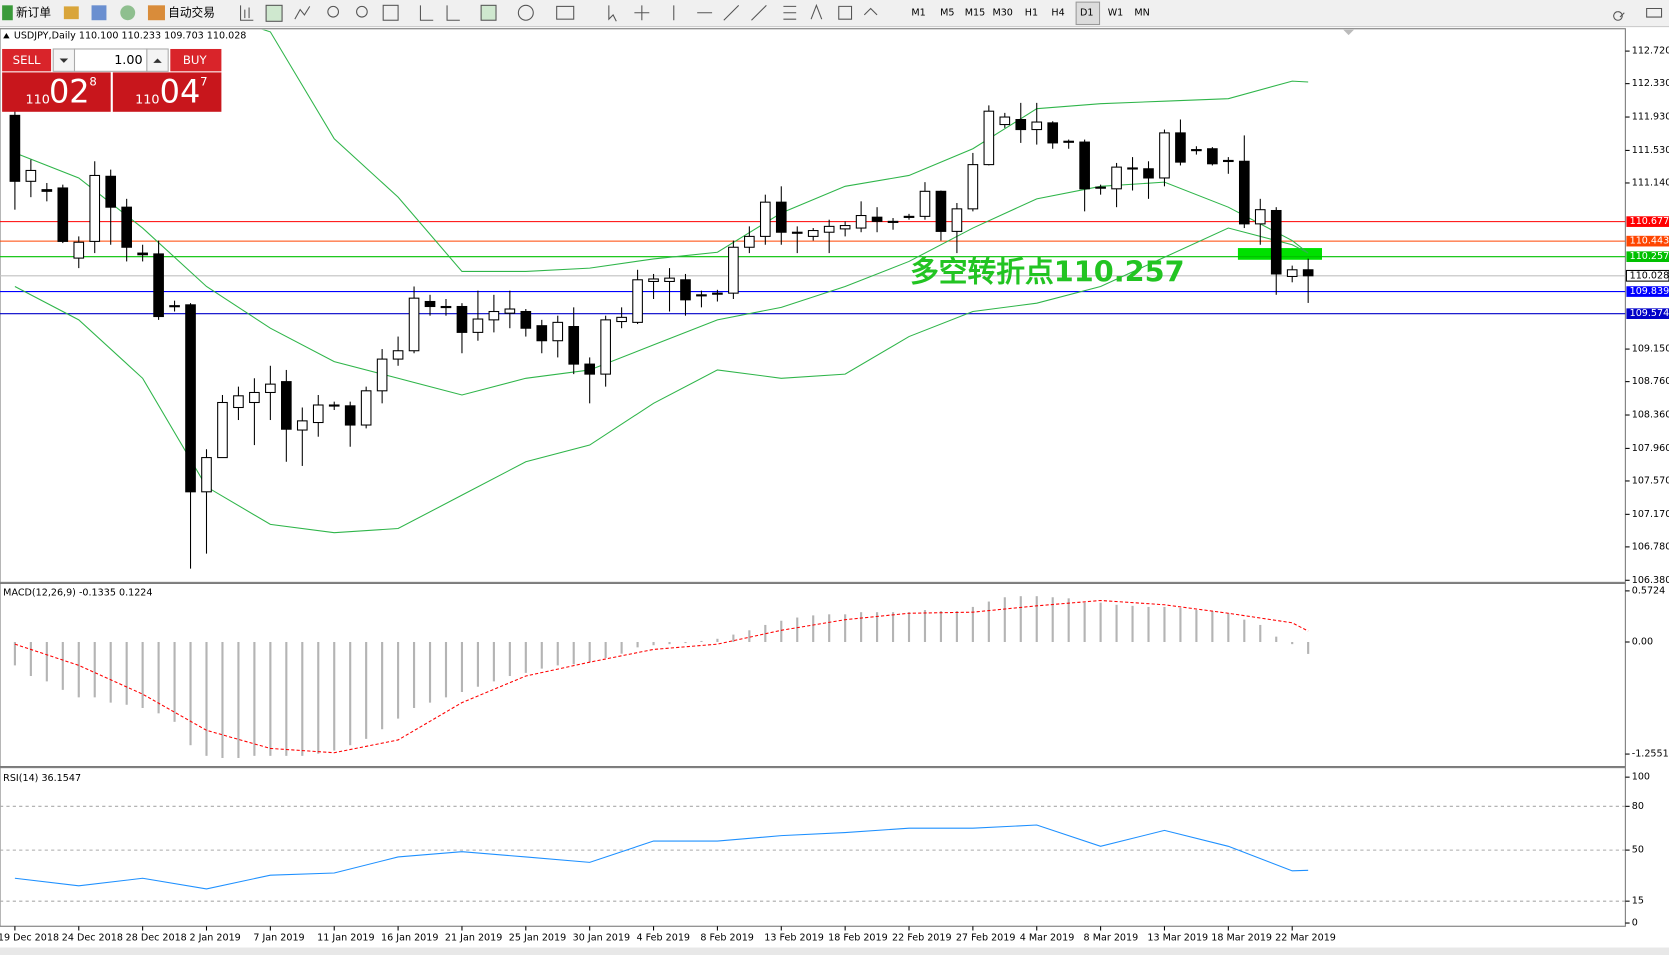  What do you see at coordinates (947, 12) in the screenshot?
I see `timeframe-button: M5` at bounding box center [947, 12].